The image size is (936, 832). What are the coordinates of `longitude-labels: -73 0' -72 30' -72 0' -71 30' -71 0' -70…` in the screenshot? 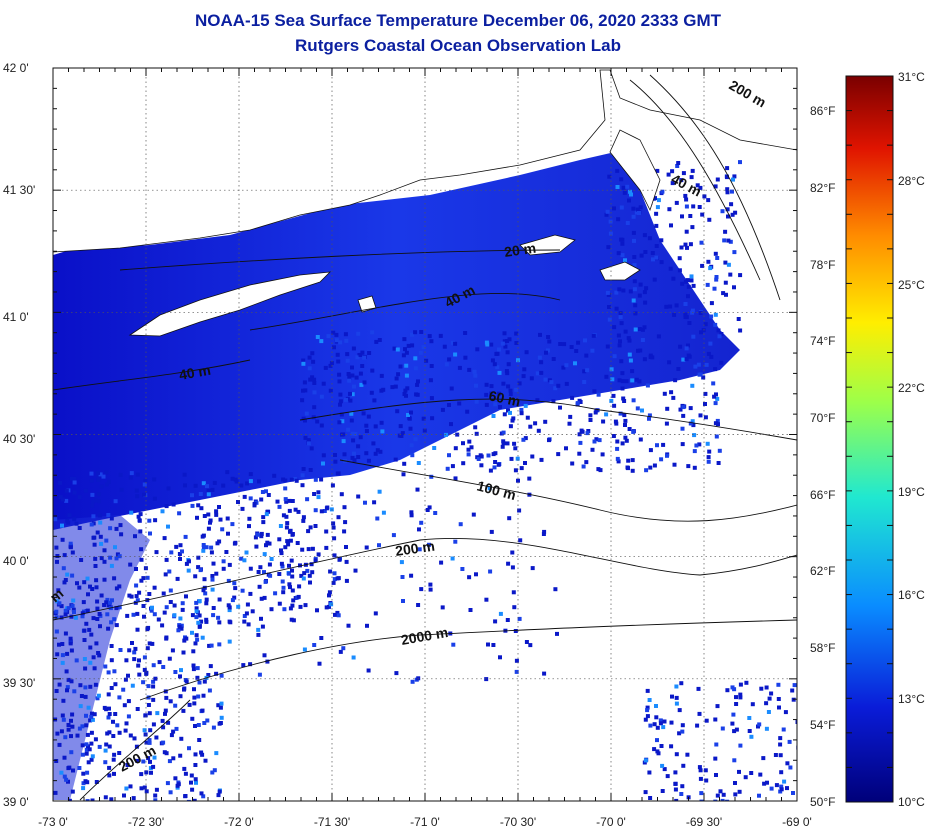 It's located at (425, 822).